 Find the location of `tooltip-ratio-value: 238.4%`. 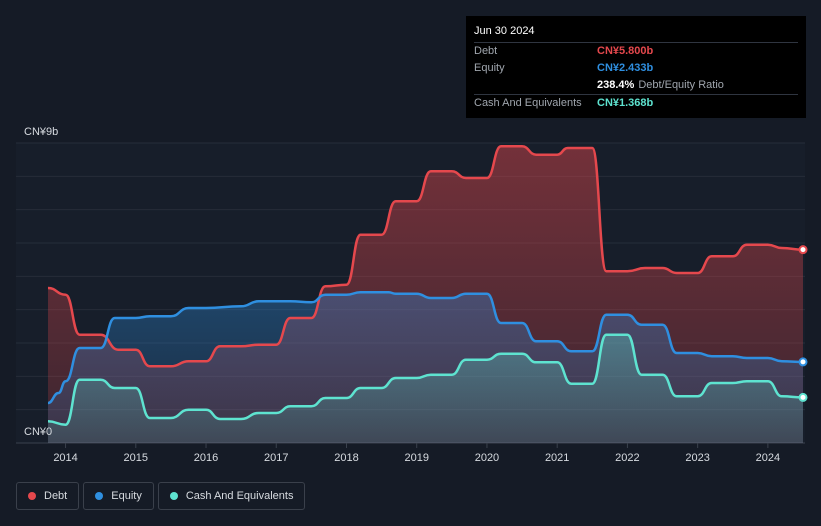

tooltip-ratio-value: 238.4% is located at coordinates (616, 85).